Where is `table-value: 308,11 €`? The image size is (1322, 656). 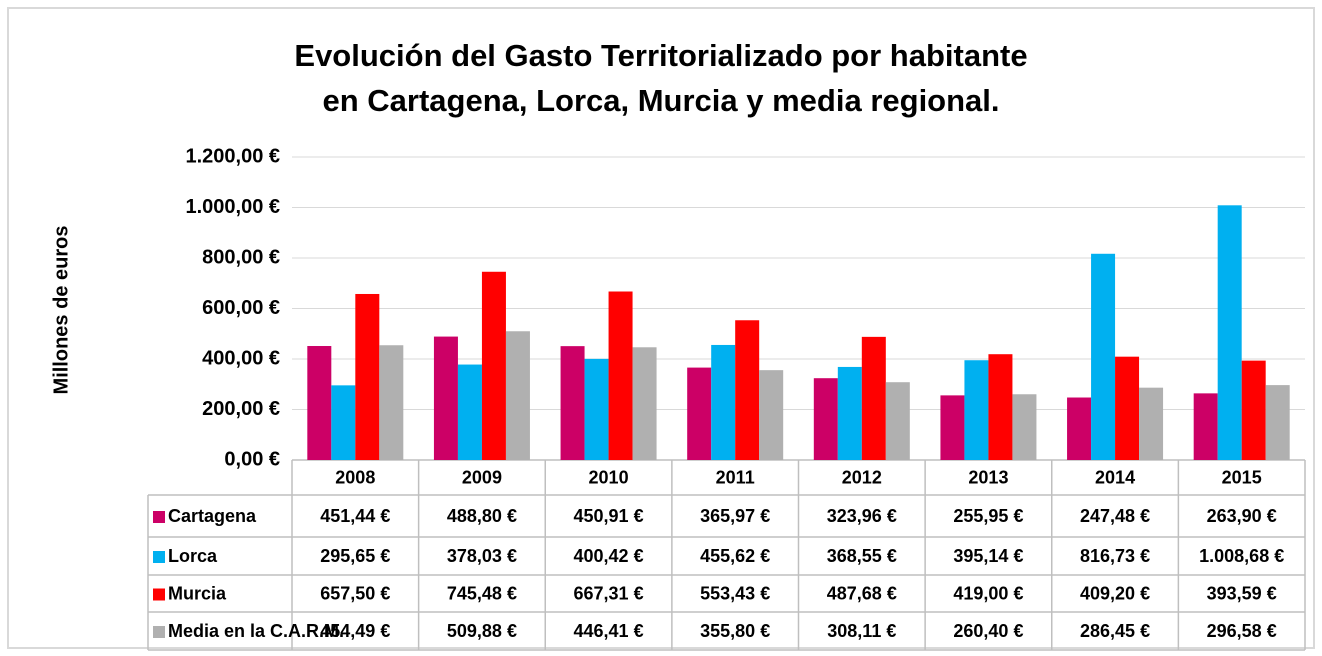 table-value: 308,11 € is located at coordinates (861, 631).